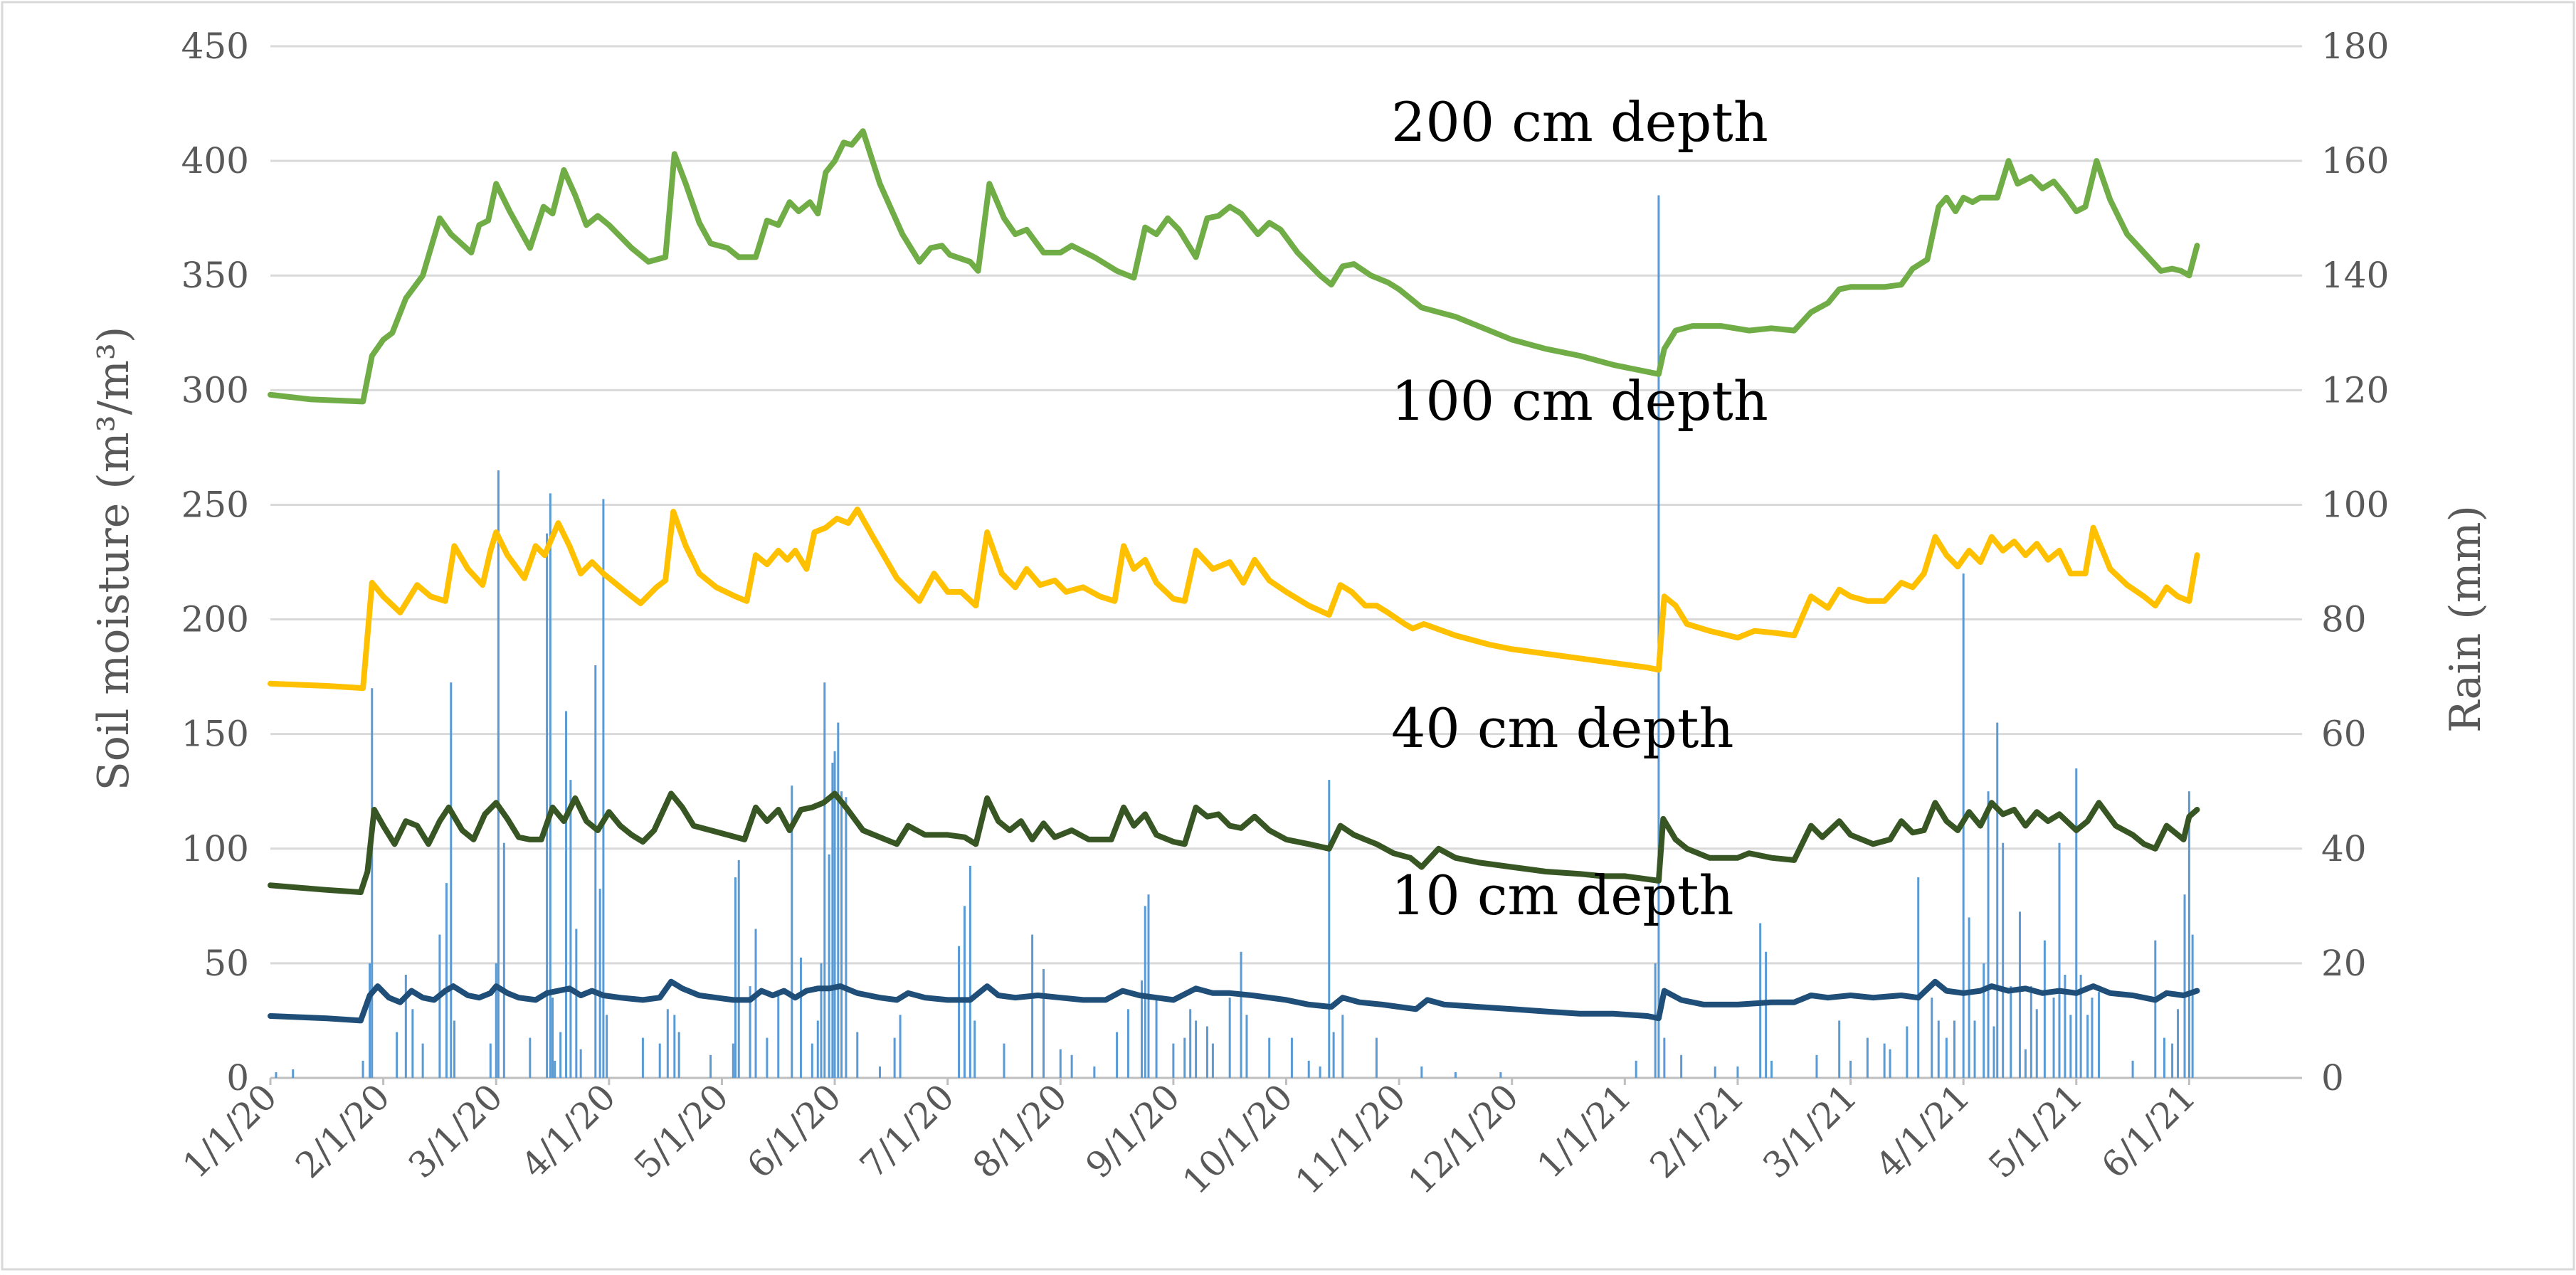  Describe the element at coordinates (215, 734) in the screenshot. I see `y-tick-label: 150` at that location.